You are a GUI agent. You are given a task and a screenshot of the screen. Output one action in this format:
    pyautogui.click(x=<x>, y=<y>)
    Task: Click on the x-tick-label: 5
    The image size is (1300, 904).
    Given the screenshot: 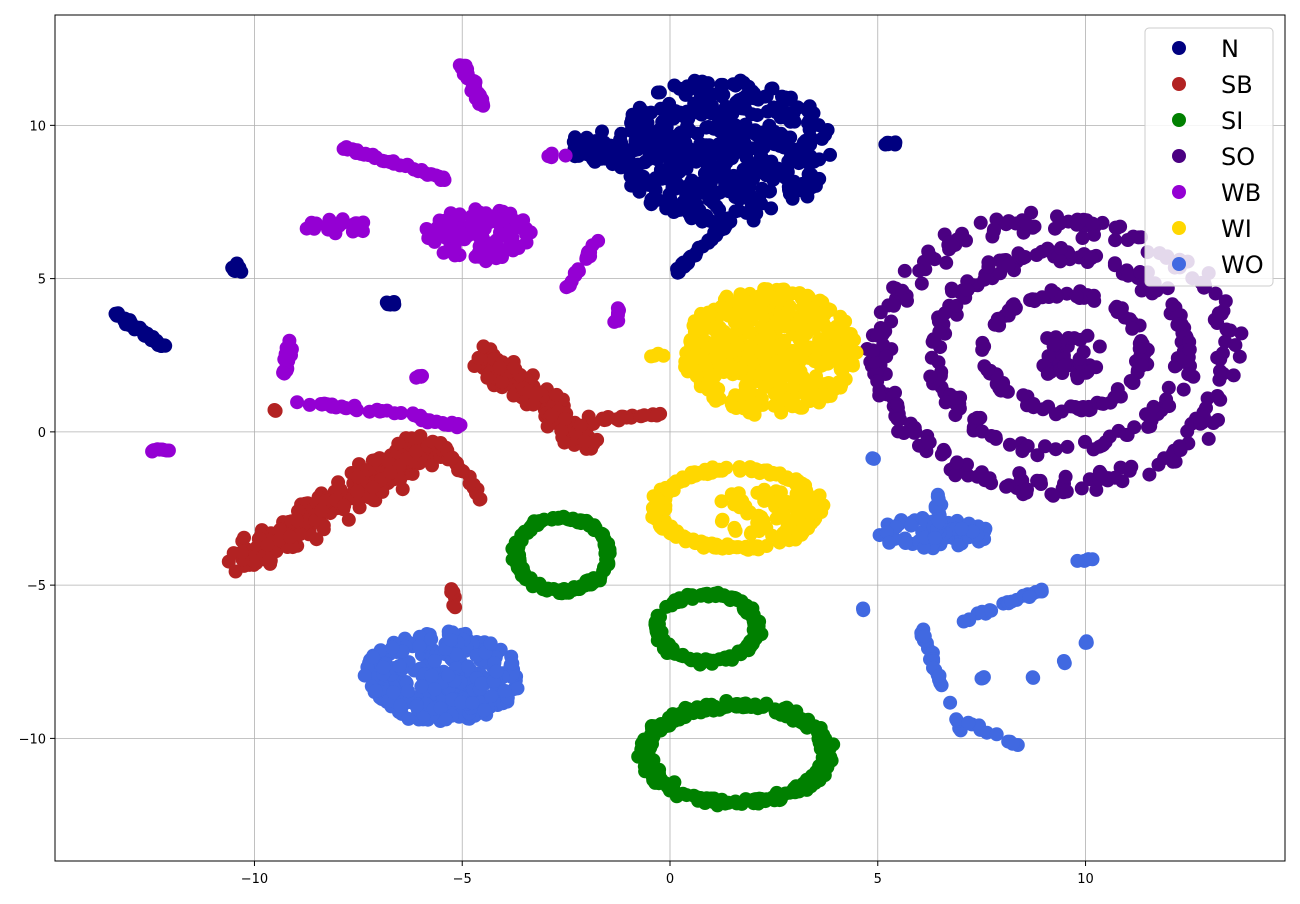 What is the action you would take?
    pyautogui.click(x=878, y=879)
    